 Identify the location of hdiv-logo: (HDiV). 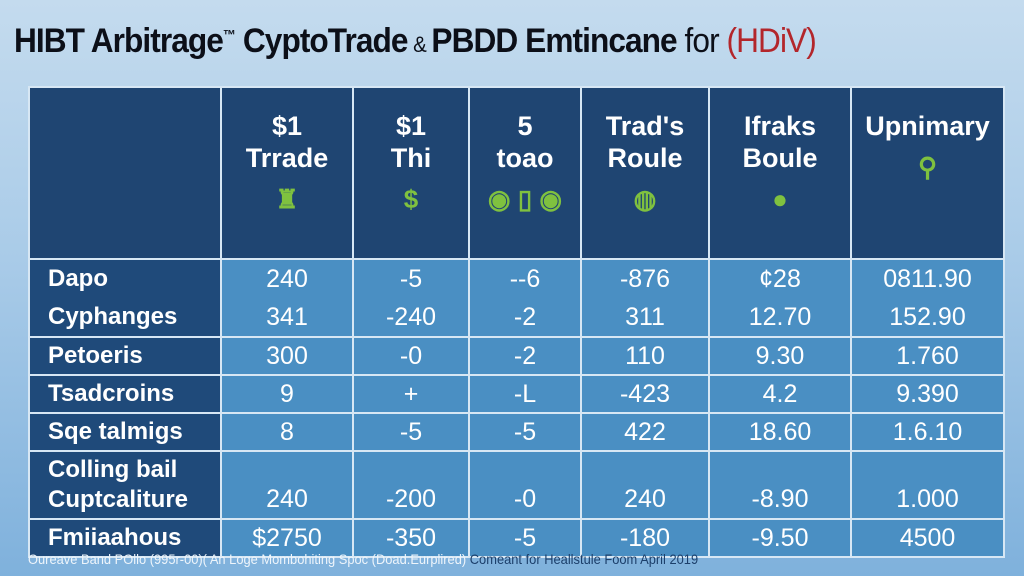
(771, 41).